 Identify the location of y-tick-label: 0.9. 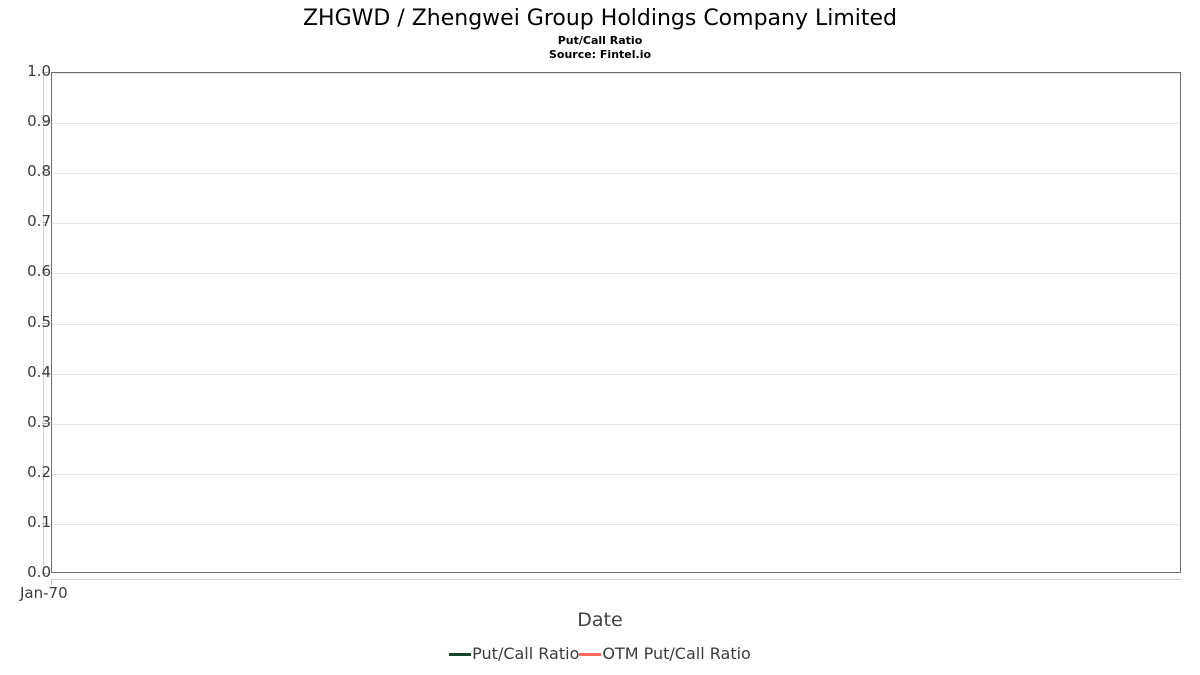
(39, 121).